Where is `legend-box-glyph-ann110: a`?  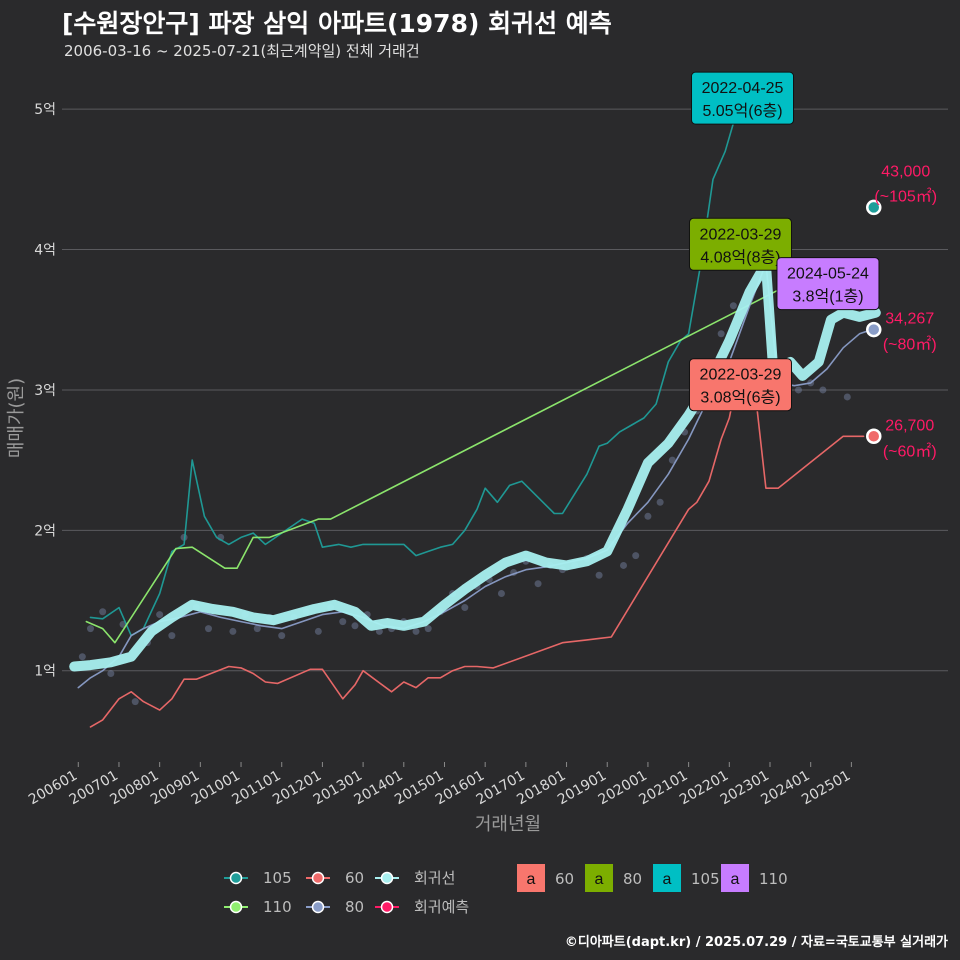
legend-box-glyph-ann110: a is located at coordinates (735, 879).